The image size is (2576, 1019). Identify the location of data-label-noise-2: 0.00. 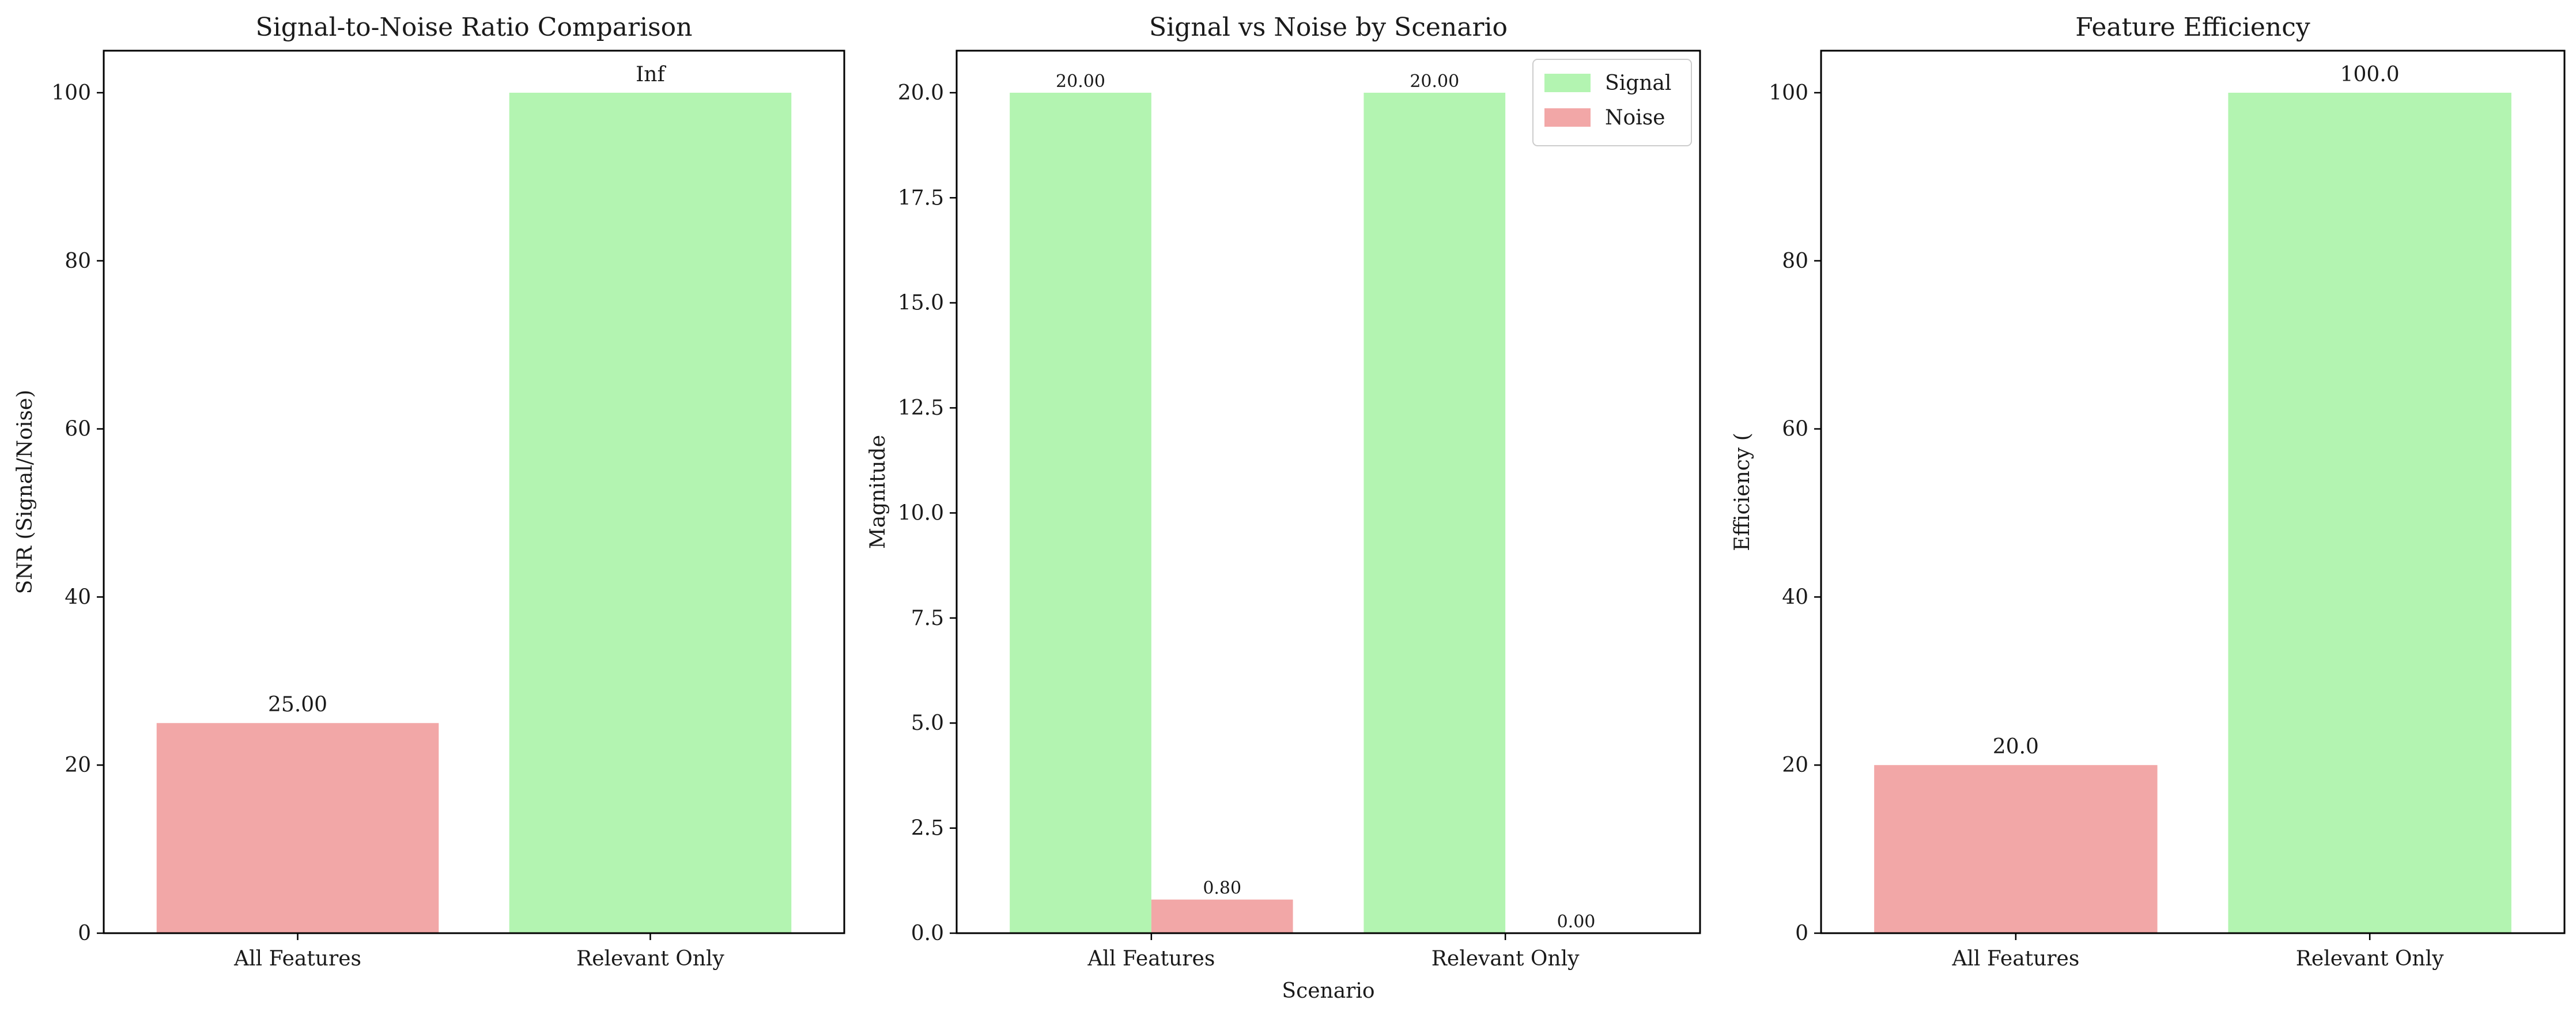
(1577, 922).